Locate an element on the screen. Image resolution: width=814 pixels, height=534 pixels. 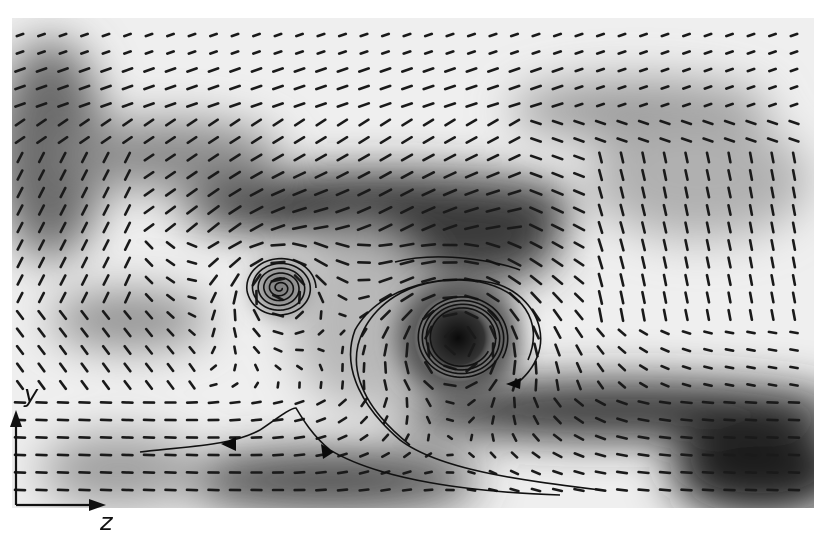
arrowhead-vortex-streamline is located at coordinates (513, 383).